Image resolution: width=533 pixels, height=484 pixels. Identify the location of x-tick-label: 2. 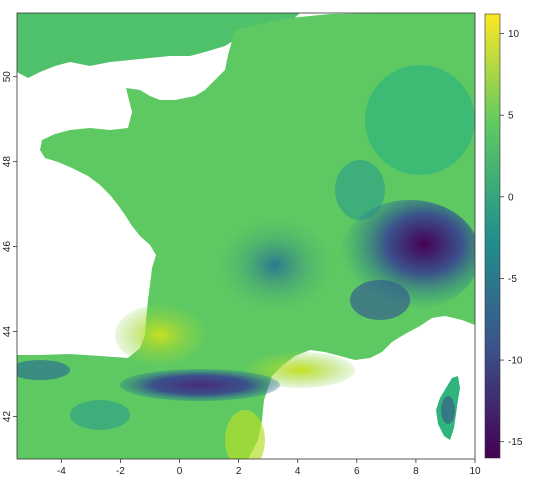
(239, 471).